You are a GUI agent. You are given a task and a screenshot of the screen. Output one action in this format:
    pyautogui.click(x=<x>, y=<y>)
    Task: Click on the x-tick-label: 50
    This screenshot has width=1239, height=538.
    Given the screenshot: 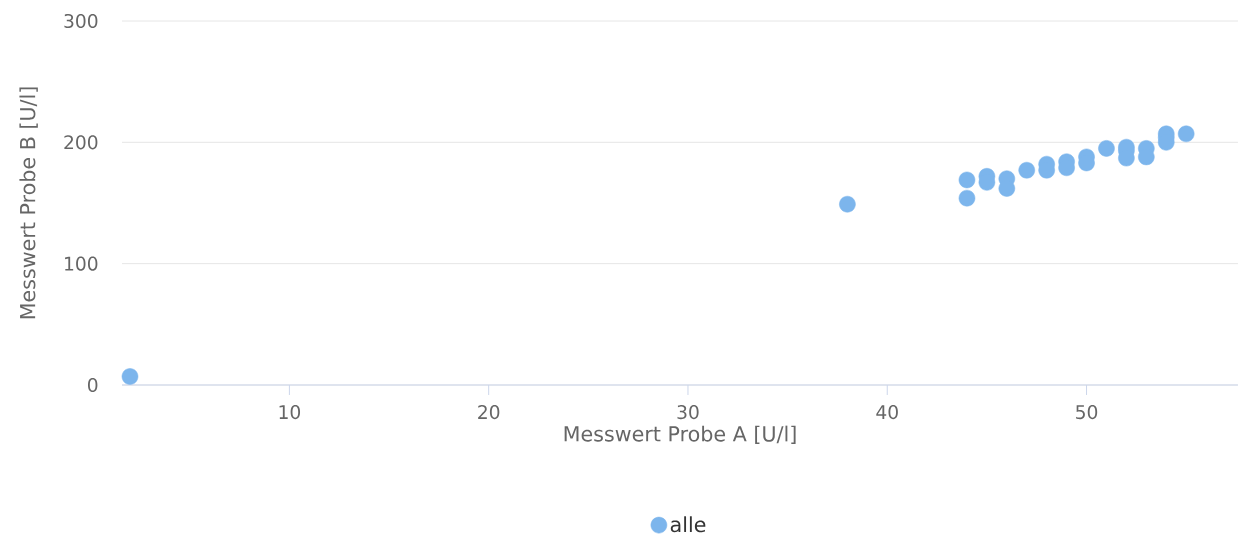 What is the action you would take?
    pyautogui.click(x=1087, y=412)
    